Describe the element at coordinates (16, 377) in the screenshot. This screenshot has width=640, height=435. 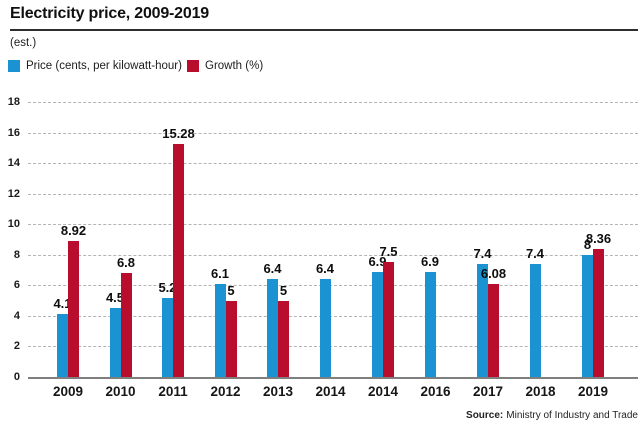
I see `y-axis-tick-label: 0` at that location.